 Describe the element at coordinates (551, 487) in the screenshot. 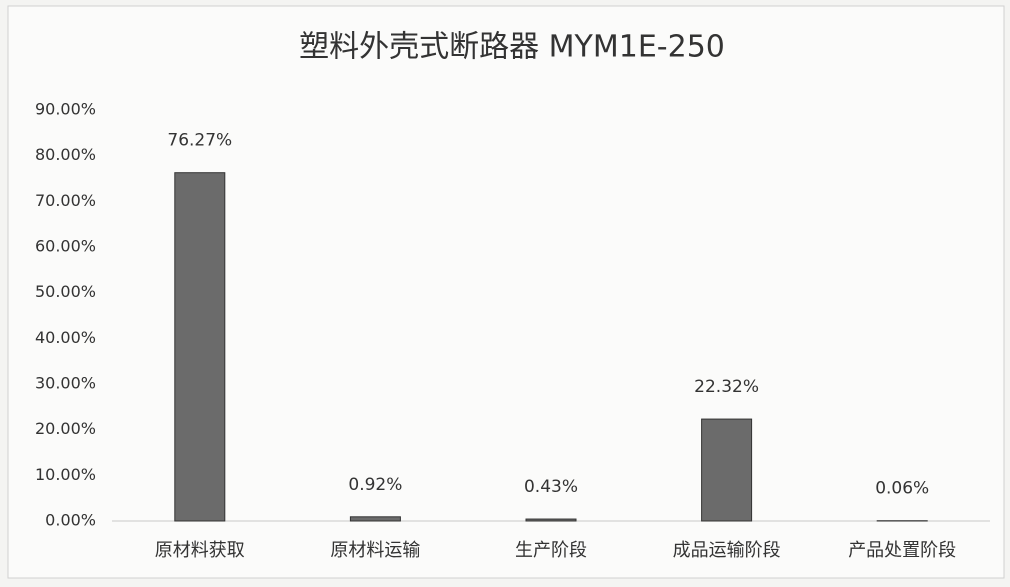

I see `value-label: 0.43%` at that location.